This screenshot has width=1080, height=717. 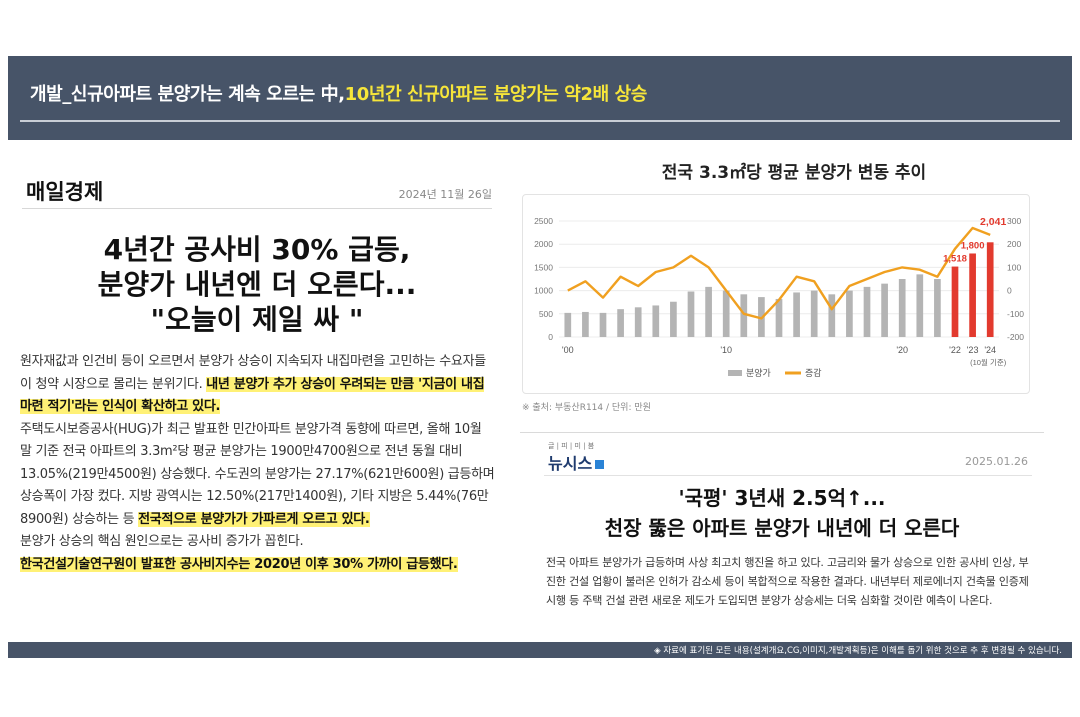 I want to click on change-line, so click(x=779, y=273).